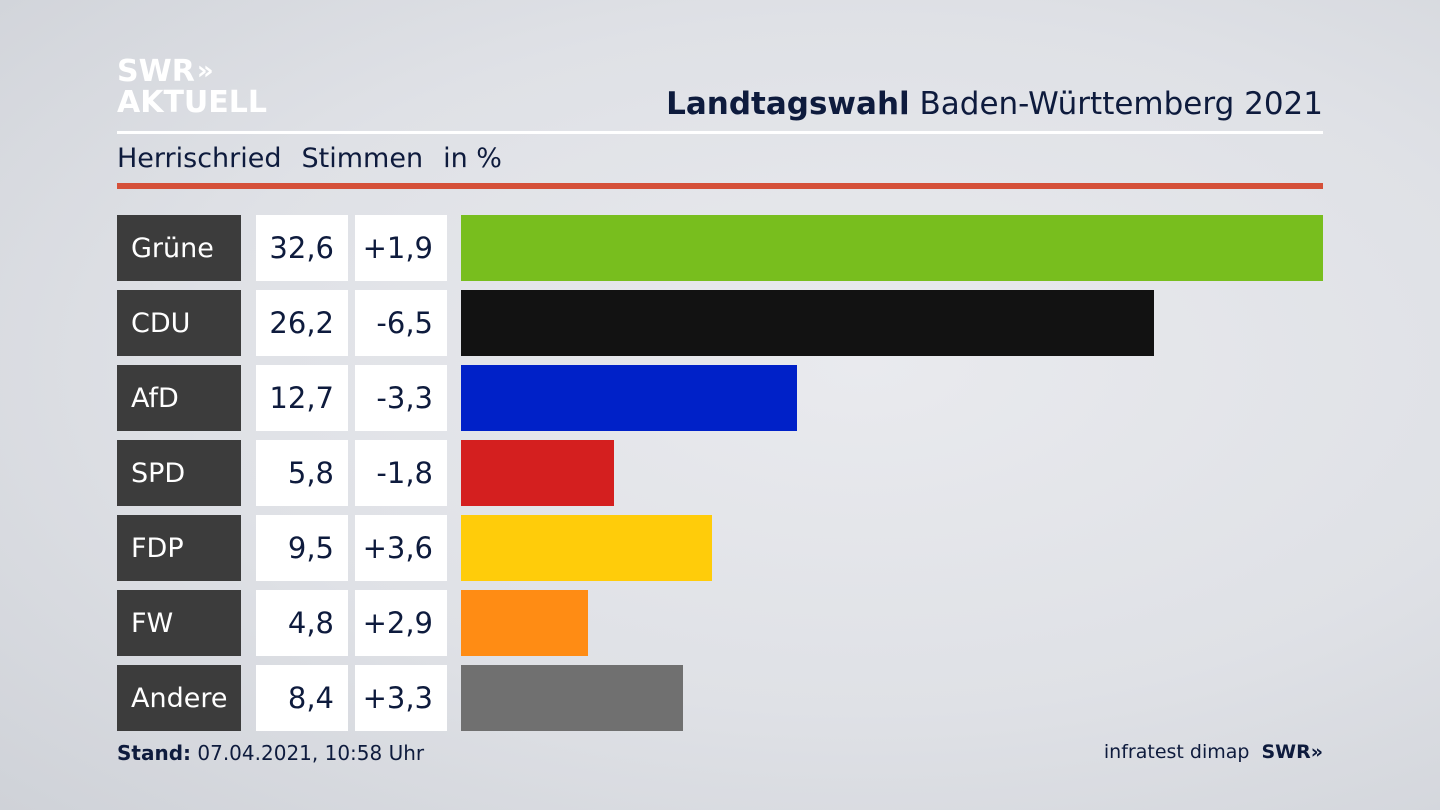 The image size is (1440, 810). Describe the element at coordinates (1121, 104) in the screenshot. I see `title-rest: Baden-Württemberg 2021` at that location.